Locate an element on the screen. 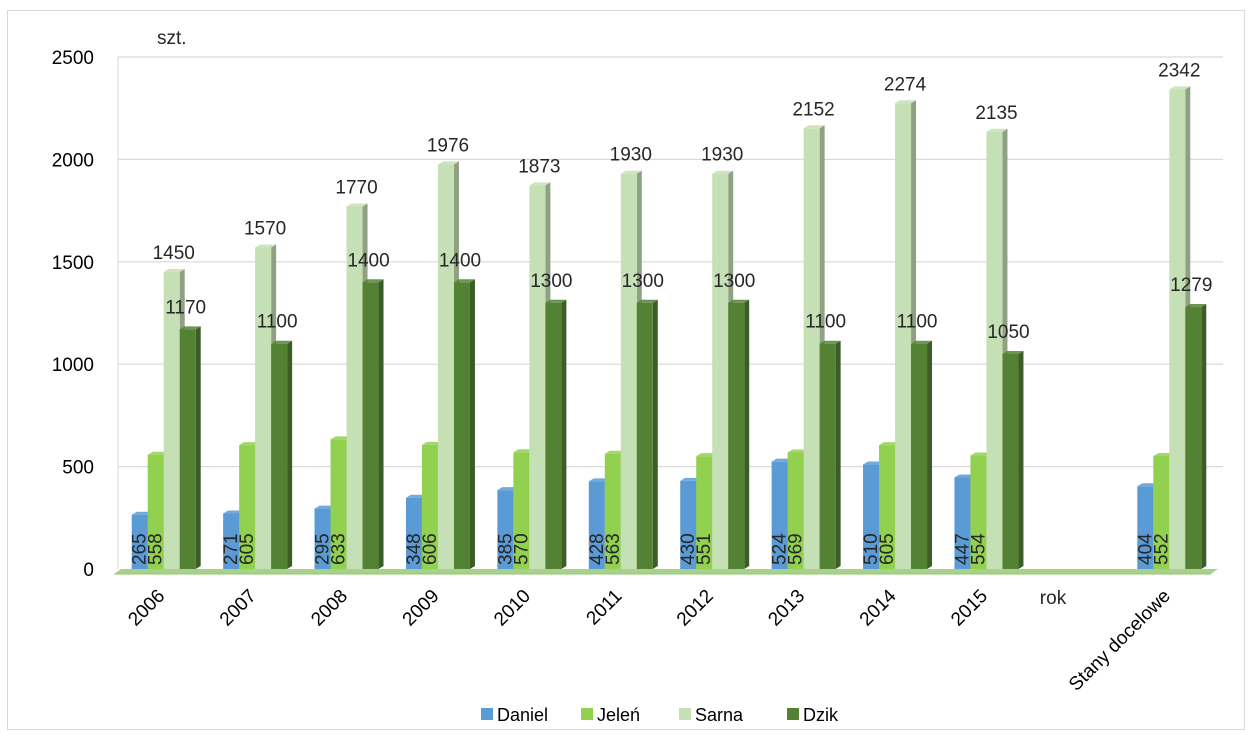 This screenshot has width=1251, height=735. data-label: 606 is located at coordinates (430, 549).